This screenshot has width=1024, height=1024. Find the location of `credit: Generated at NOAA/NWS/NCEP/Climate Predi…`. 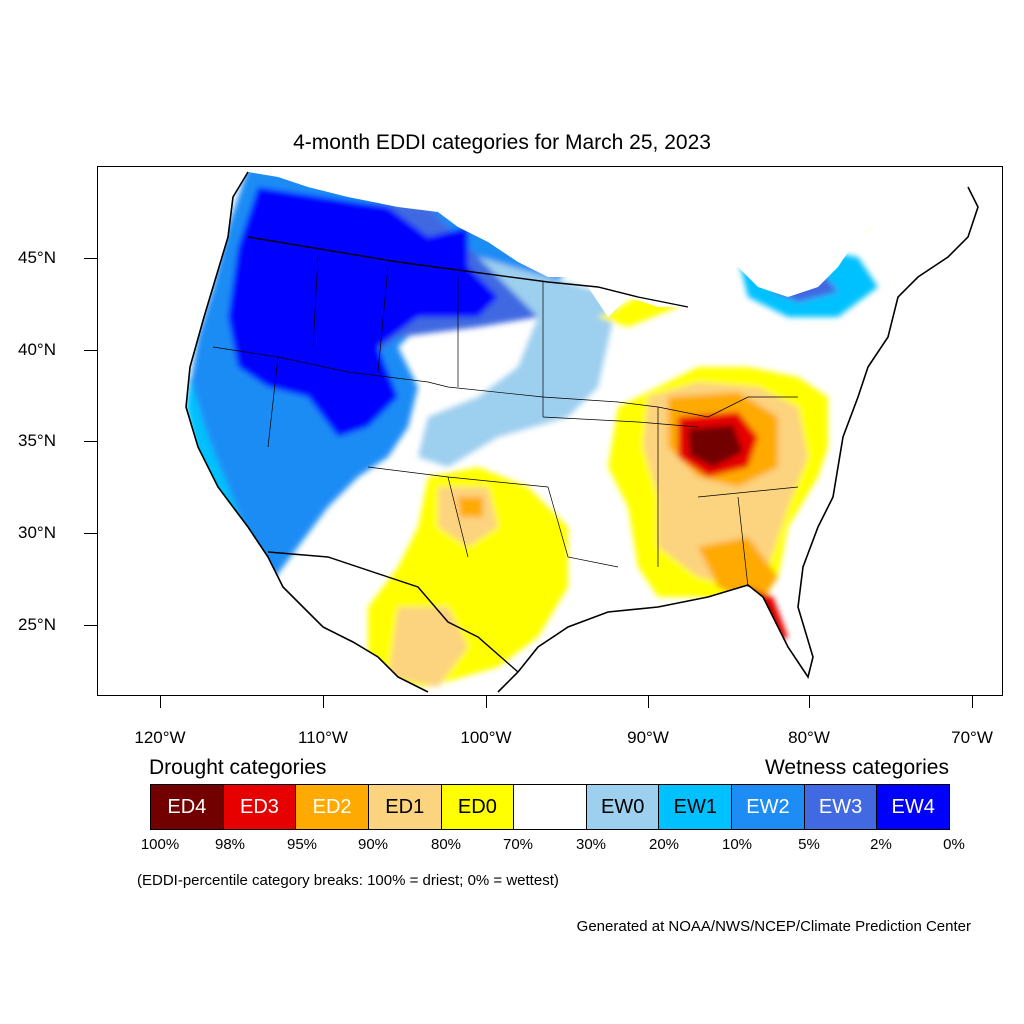

credit: Generated at NOAA/NWS/NCEP/Climate Predi… is located at coordinates (773, 926).